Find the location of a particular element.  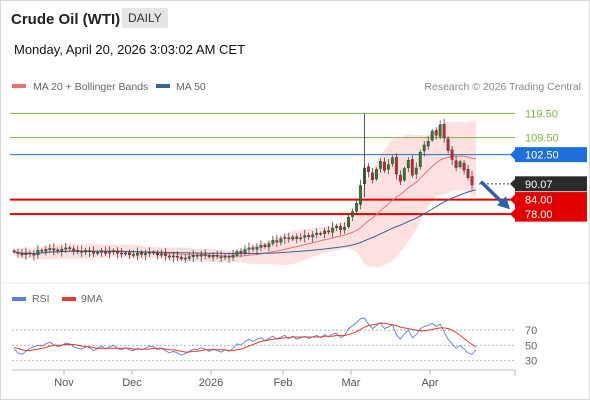

level-badge-102.50 is located at coordinates (551, 155).